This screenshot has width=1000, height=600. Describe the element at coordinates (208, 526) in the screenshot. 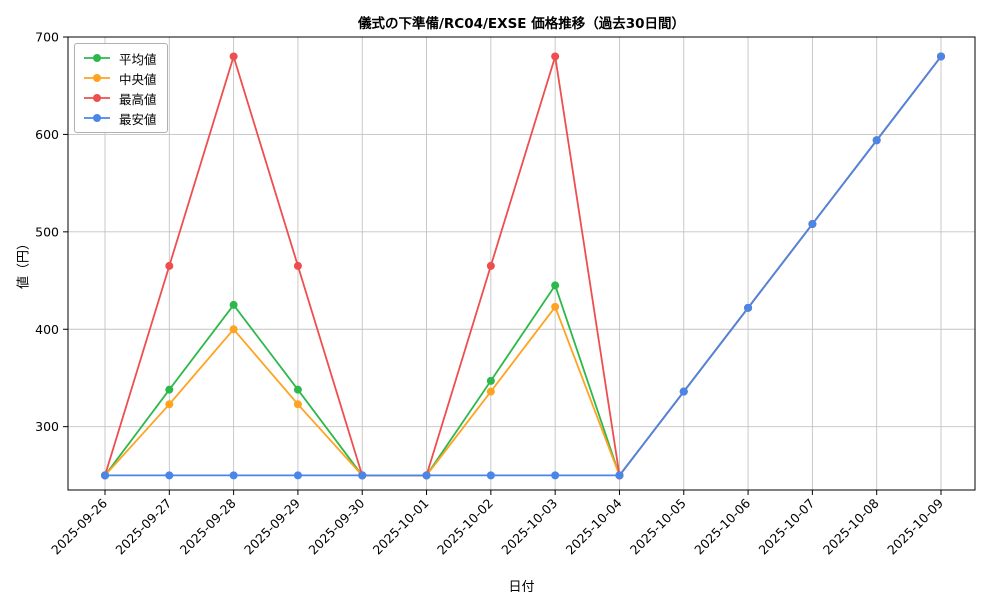

I see `x-tick-label: 2025-09-28` at that location.